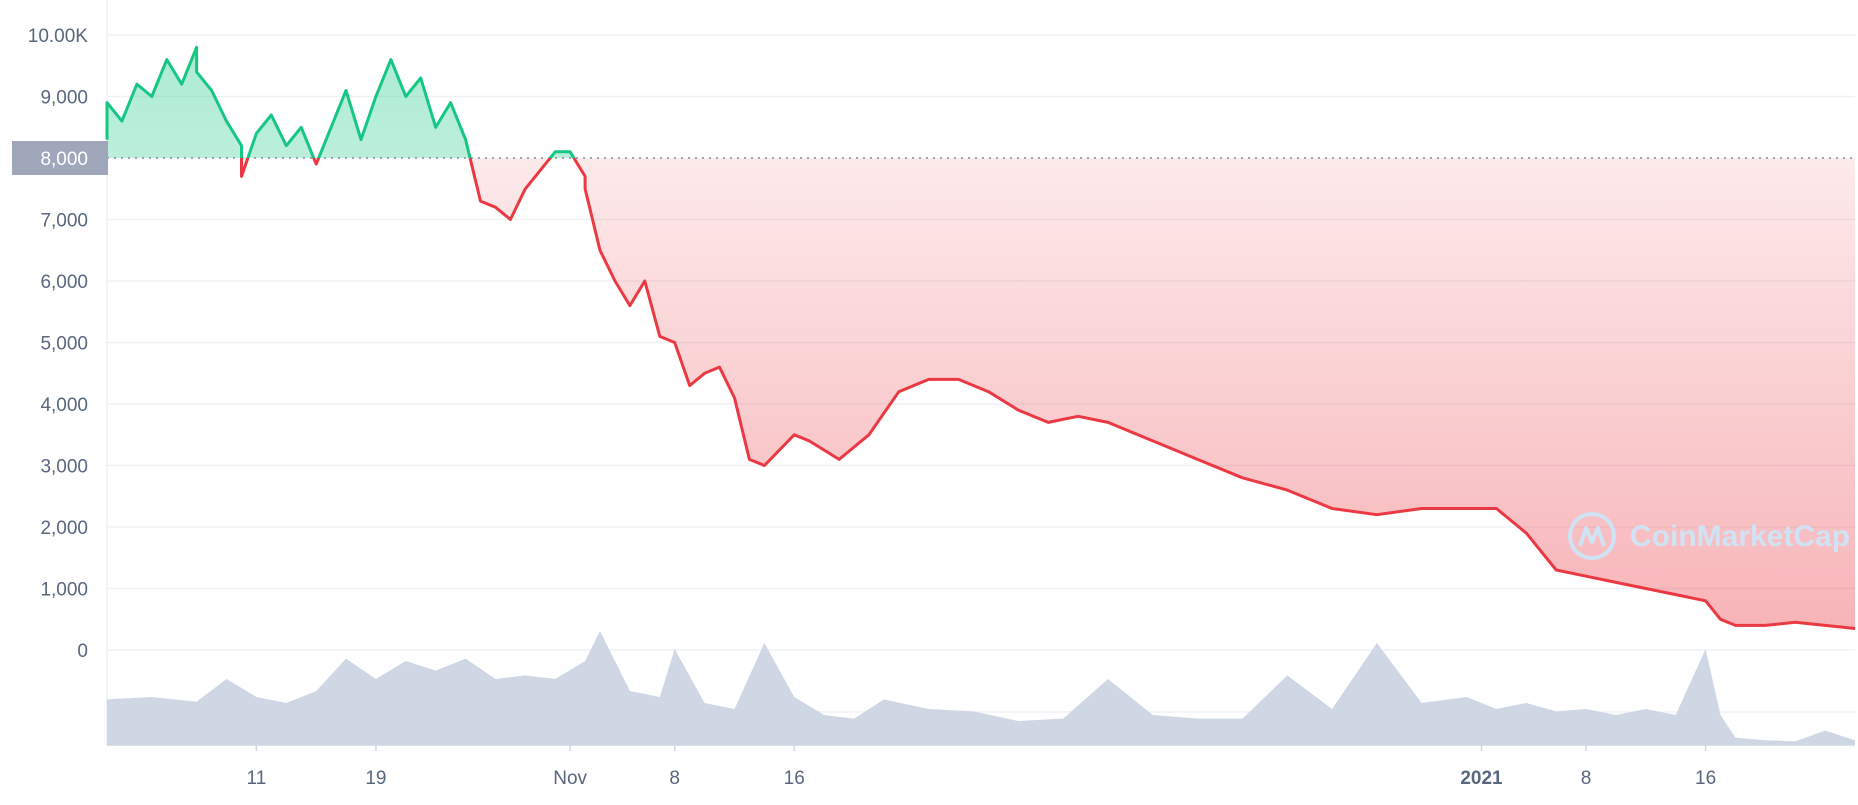 The width and height of the screenshot is (1858, 805). I want to click on y-tick-label: 1,000, so click(64, 590).